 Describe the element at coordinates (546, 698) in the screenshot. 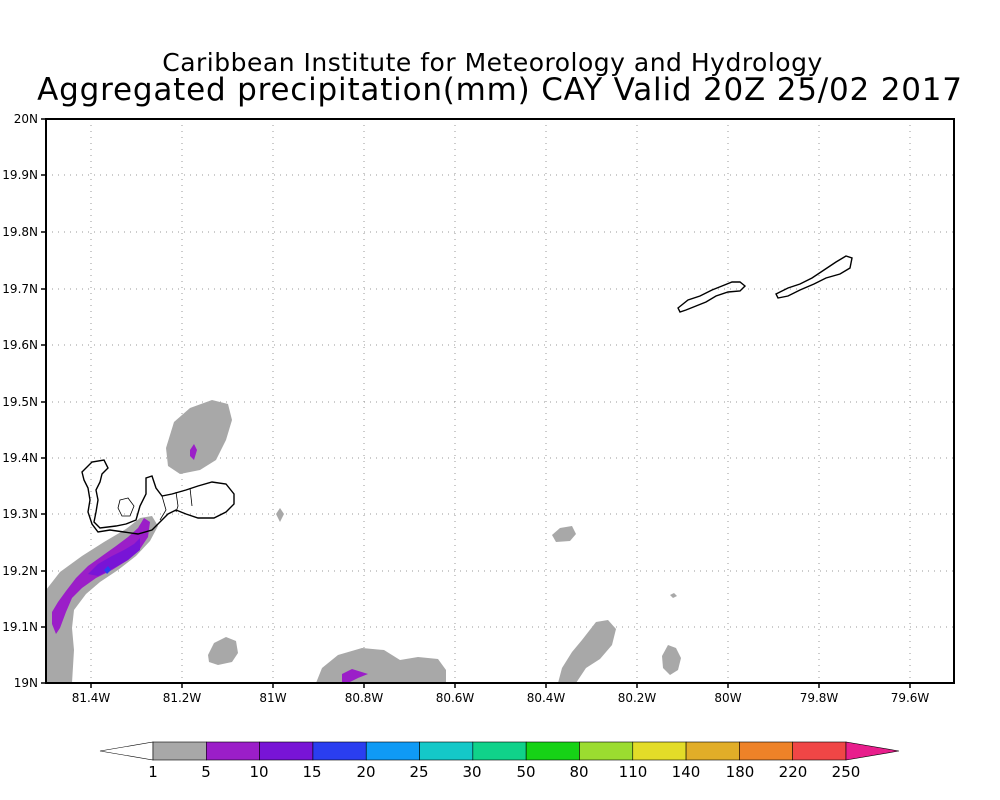

I see `lon-label: 80.4W` at that location.